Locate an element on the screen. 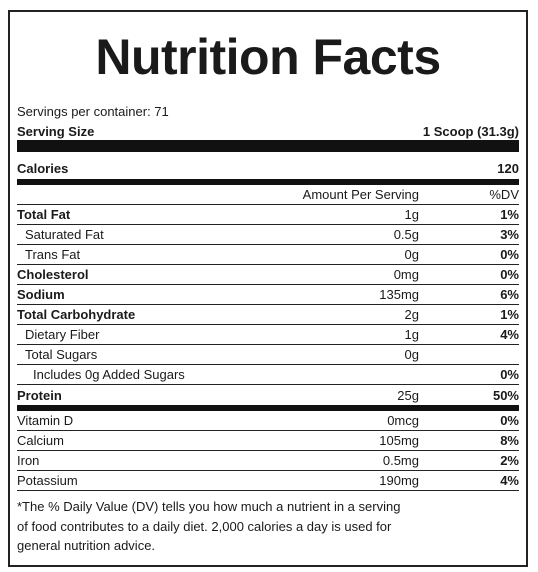  nutrient-row: Cholesterol 0mg 0% is located at coordinates (268, 275).